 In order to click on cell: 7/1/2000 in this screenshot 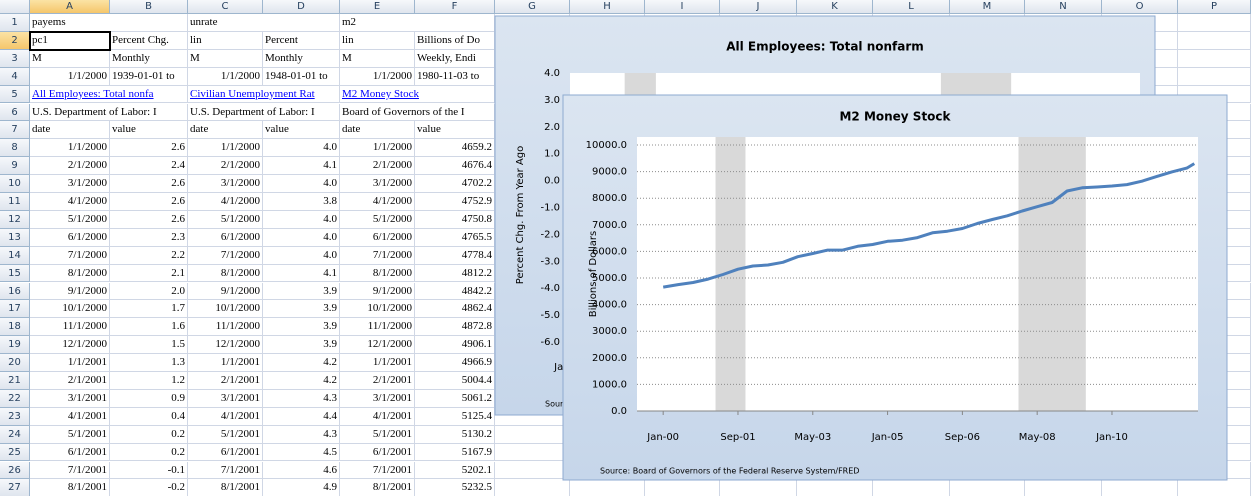, I will do `click(225, 255)`.